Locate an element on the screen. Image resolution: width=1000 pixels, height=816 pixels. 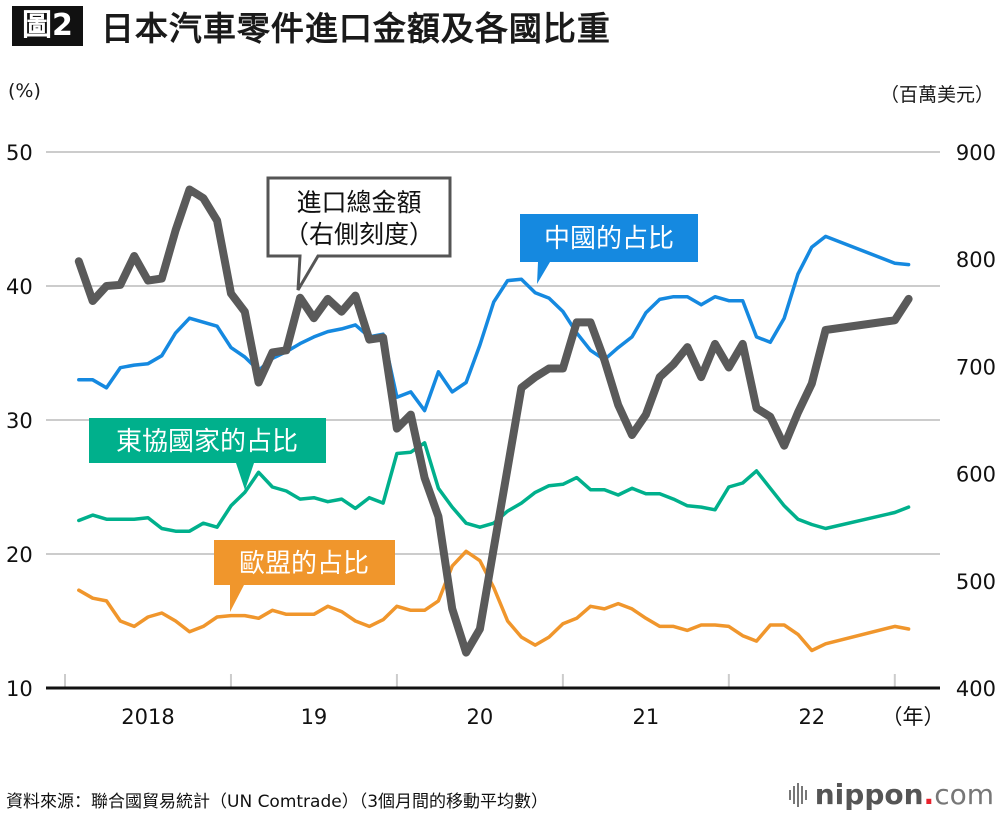
right-y-tick-label: 800 is located at coordinates (976, 260).